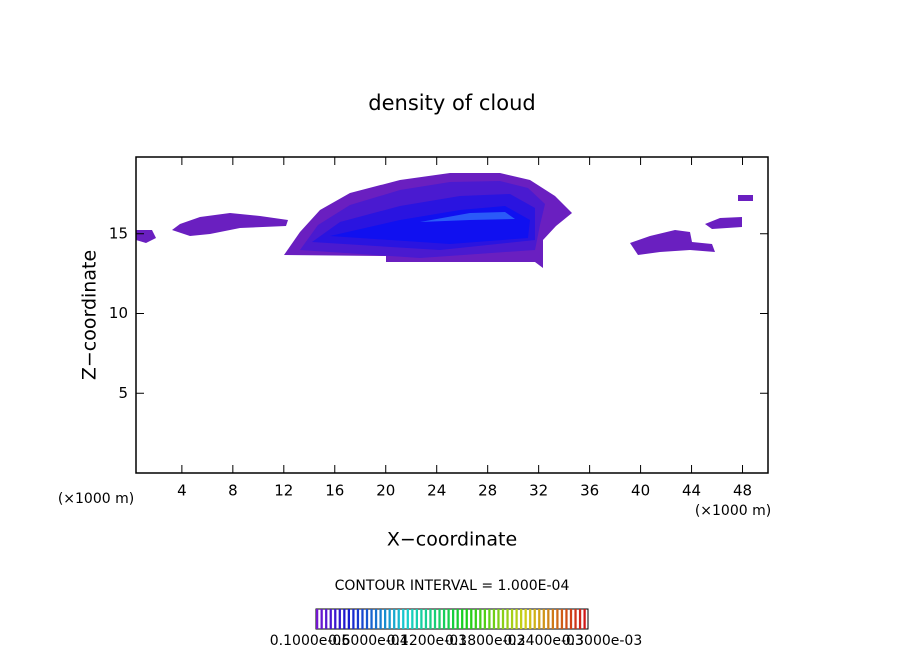 The image size is (904, 654). I want to click on colorbar-label: 0.1800e-03, so click(485, 641).